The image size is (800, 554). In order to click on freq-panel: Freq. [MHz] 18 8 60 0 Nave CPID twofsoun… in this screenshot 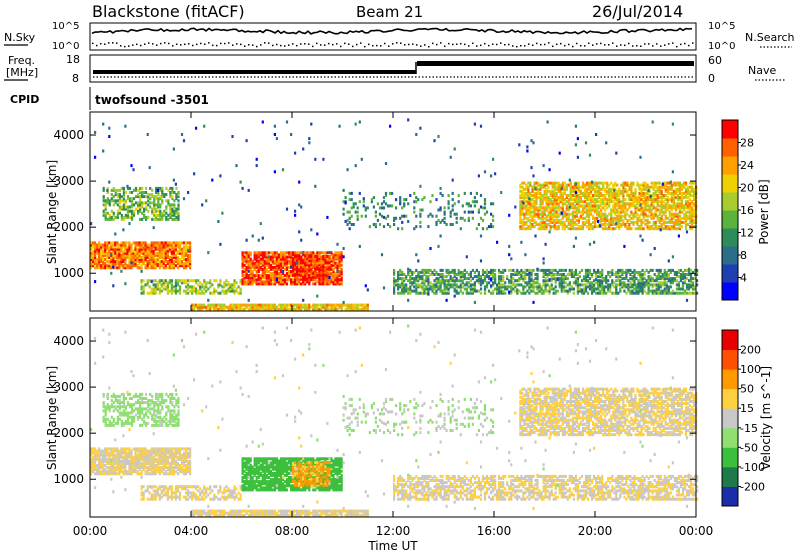, I will do `click(394, 81)`.